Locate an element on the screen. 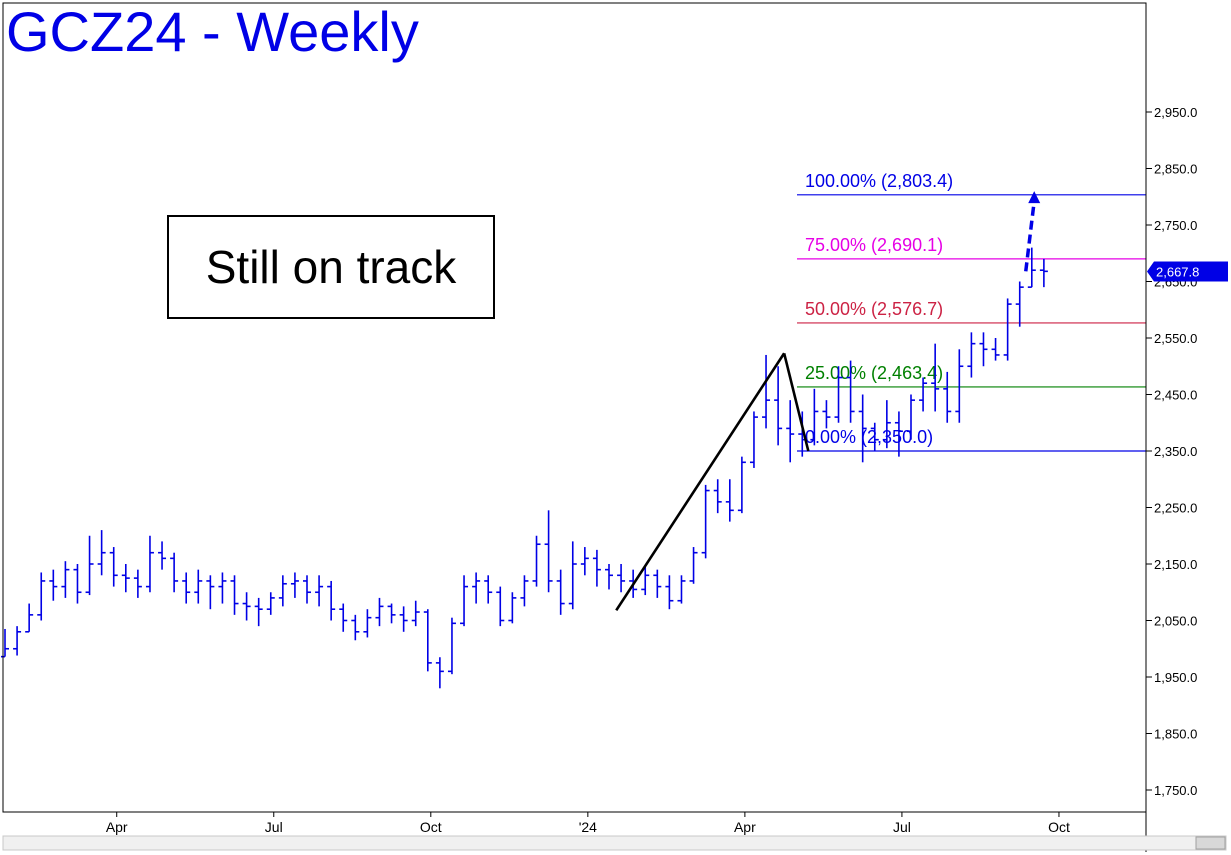 This screenshot has width=1231, height=855. y-tick-label: 1,750.0 is located at coordinates (1175, 790).